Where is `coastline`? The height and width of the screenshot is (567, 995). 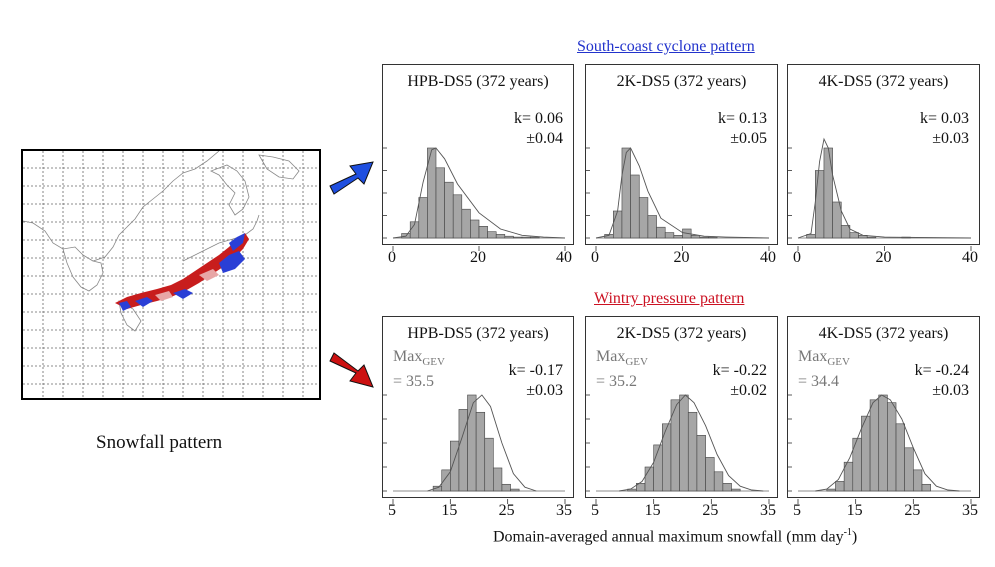 coastline is located at coordinates (161, 241).